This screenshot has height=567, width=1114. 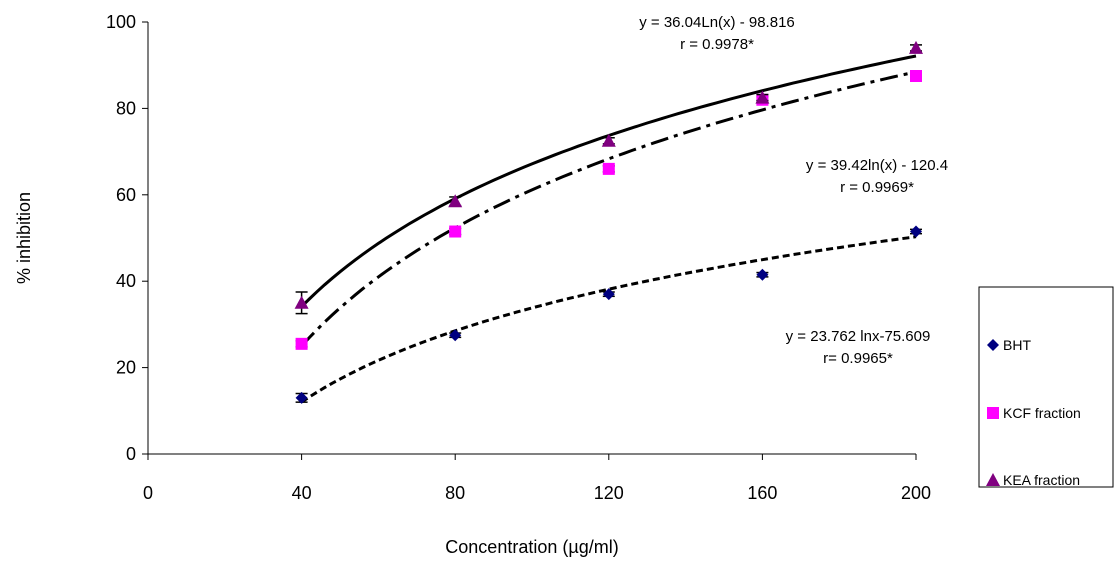 What do you see at coordinates (1042, 413) in the screenshot?
I see `legend-label-kcf-fraction: KCF fraction` at bounding box center [1042, 413].